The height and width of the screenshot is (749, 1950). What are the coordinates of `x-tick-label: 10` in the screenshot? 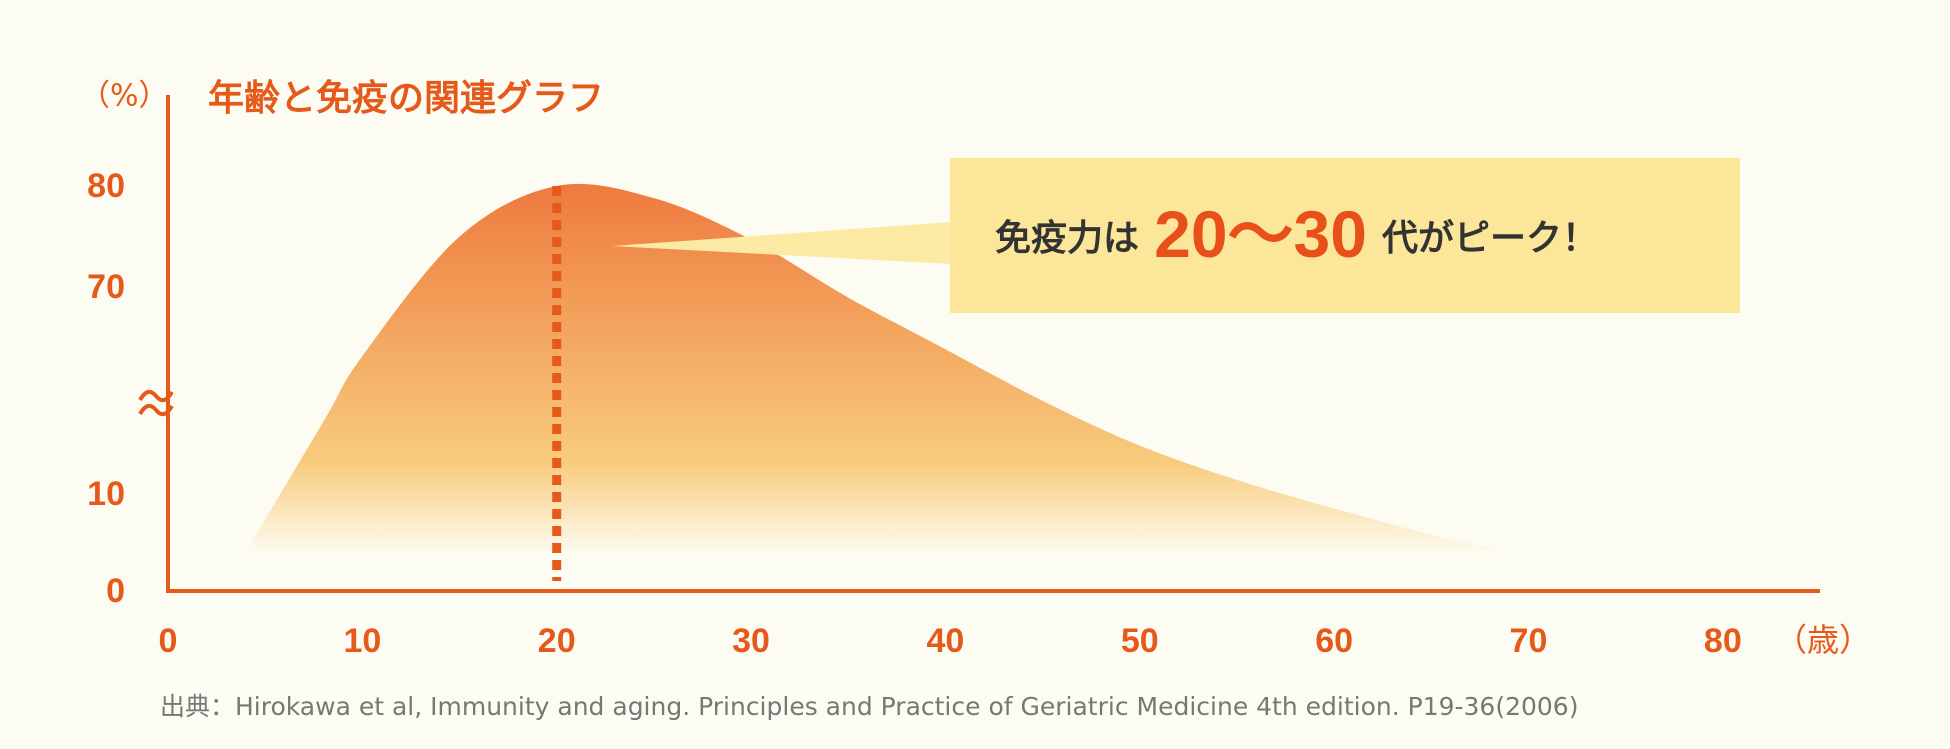 It's located at (362, 641).